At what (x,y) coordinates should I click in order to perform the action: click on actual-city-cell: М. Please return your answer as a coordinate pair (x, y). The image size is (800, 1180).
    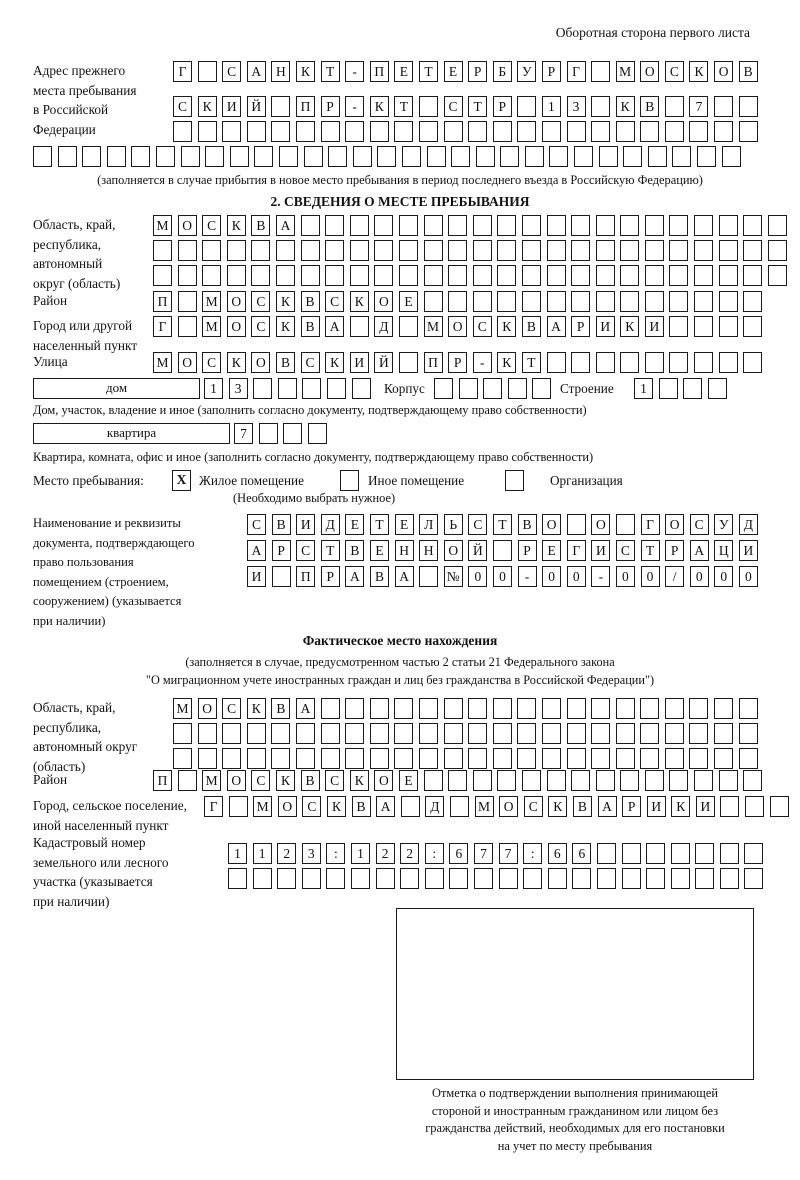
    Looking at the image, I should click on (484, 806).